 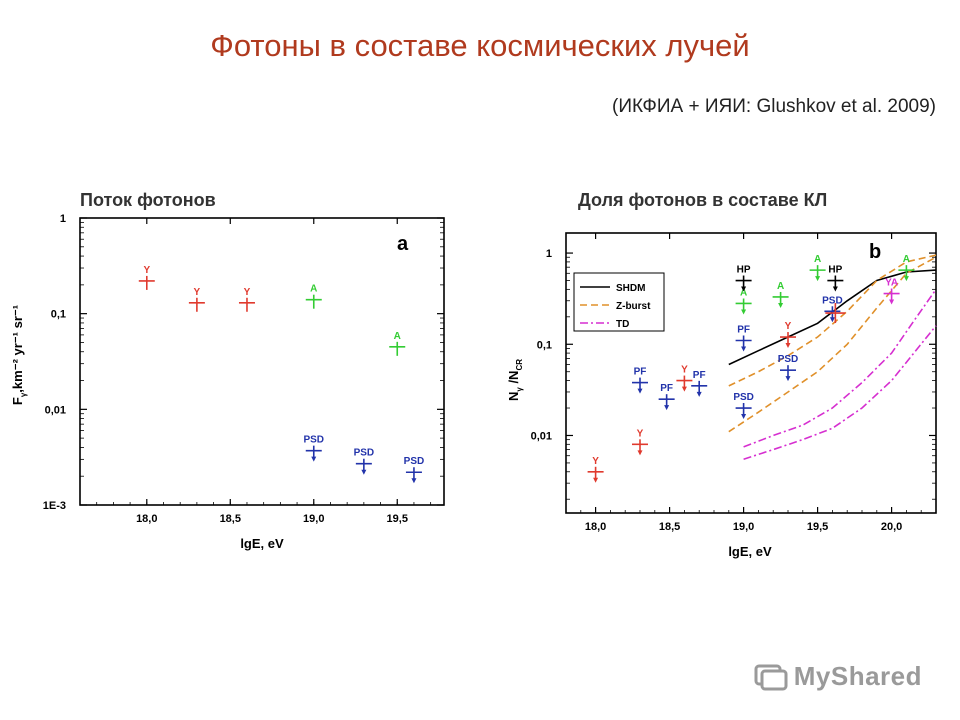 I want to click on panel-label: b, so click(x=875, y=252).